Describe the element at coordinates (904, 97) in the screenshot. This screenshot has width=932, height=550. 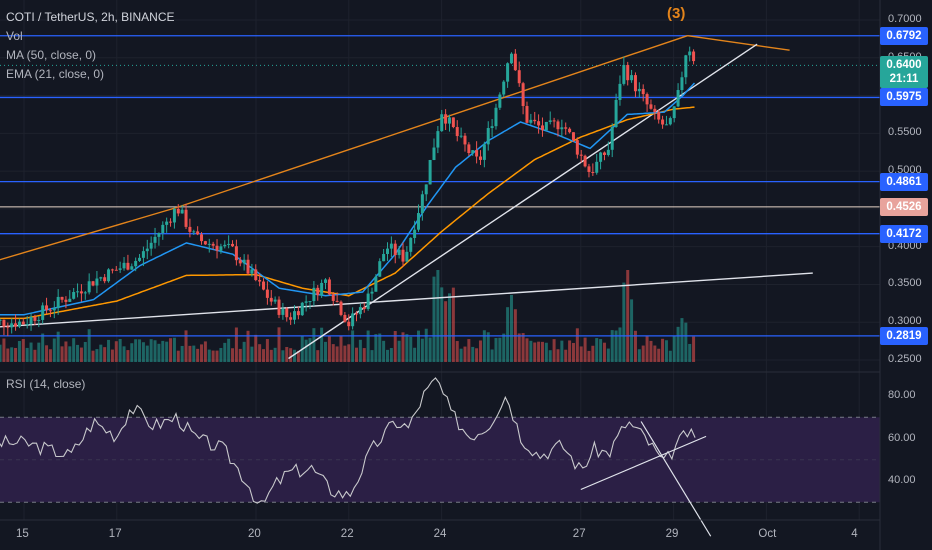
I see `price-level-label: 0.5975` at that location.